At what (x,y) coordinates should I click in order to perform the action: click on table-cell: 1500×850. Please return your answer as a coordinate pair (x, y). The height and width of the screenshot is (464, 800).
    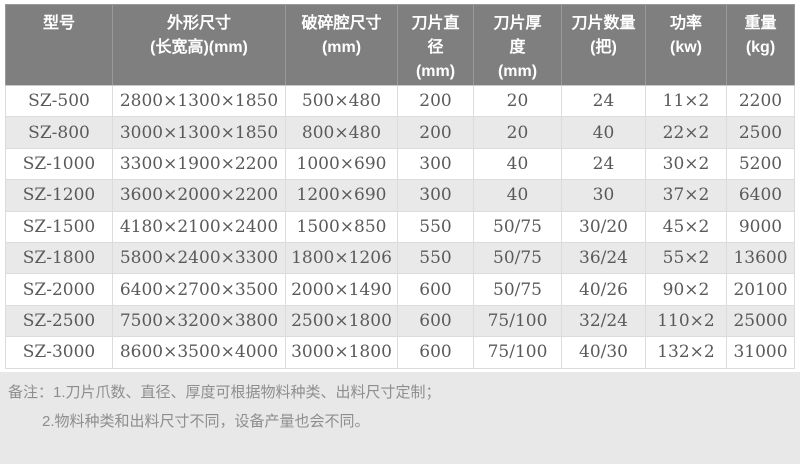
    Looking at the image, I should click on (341, 226).